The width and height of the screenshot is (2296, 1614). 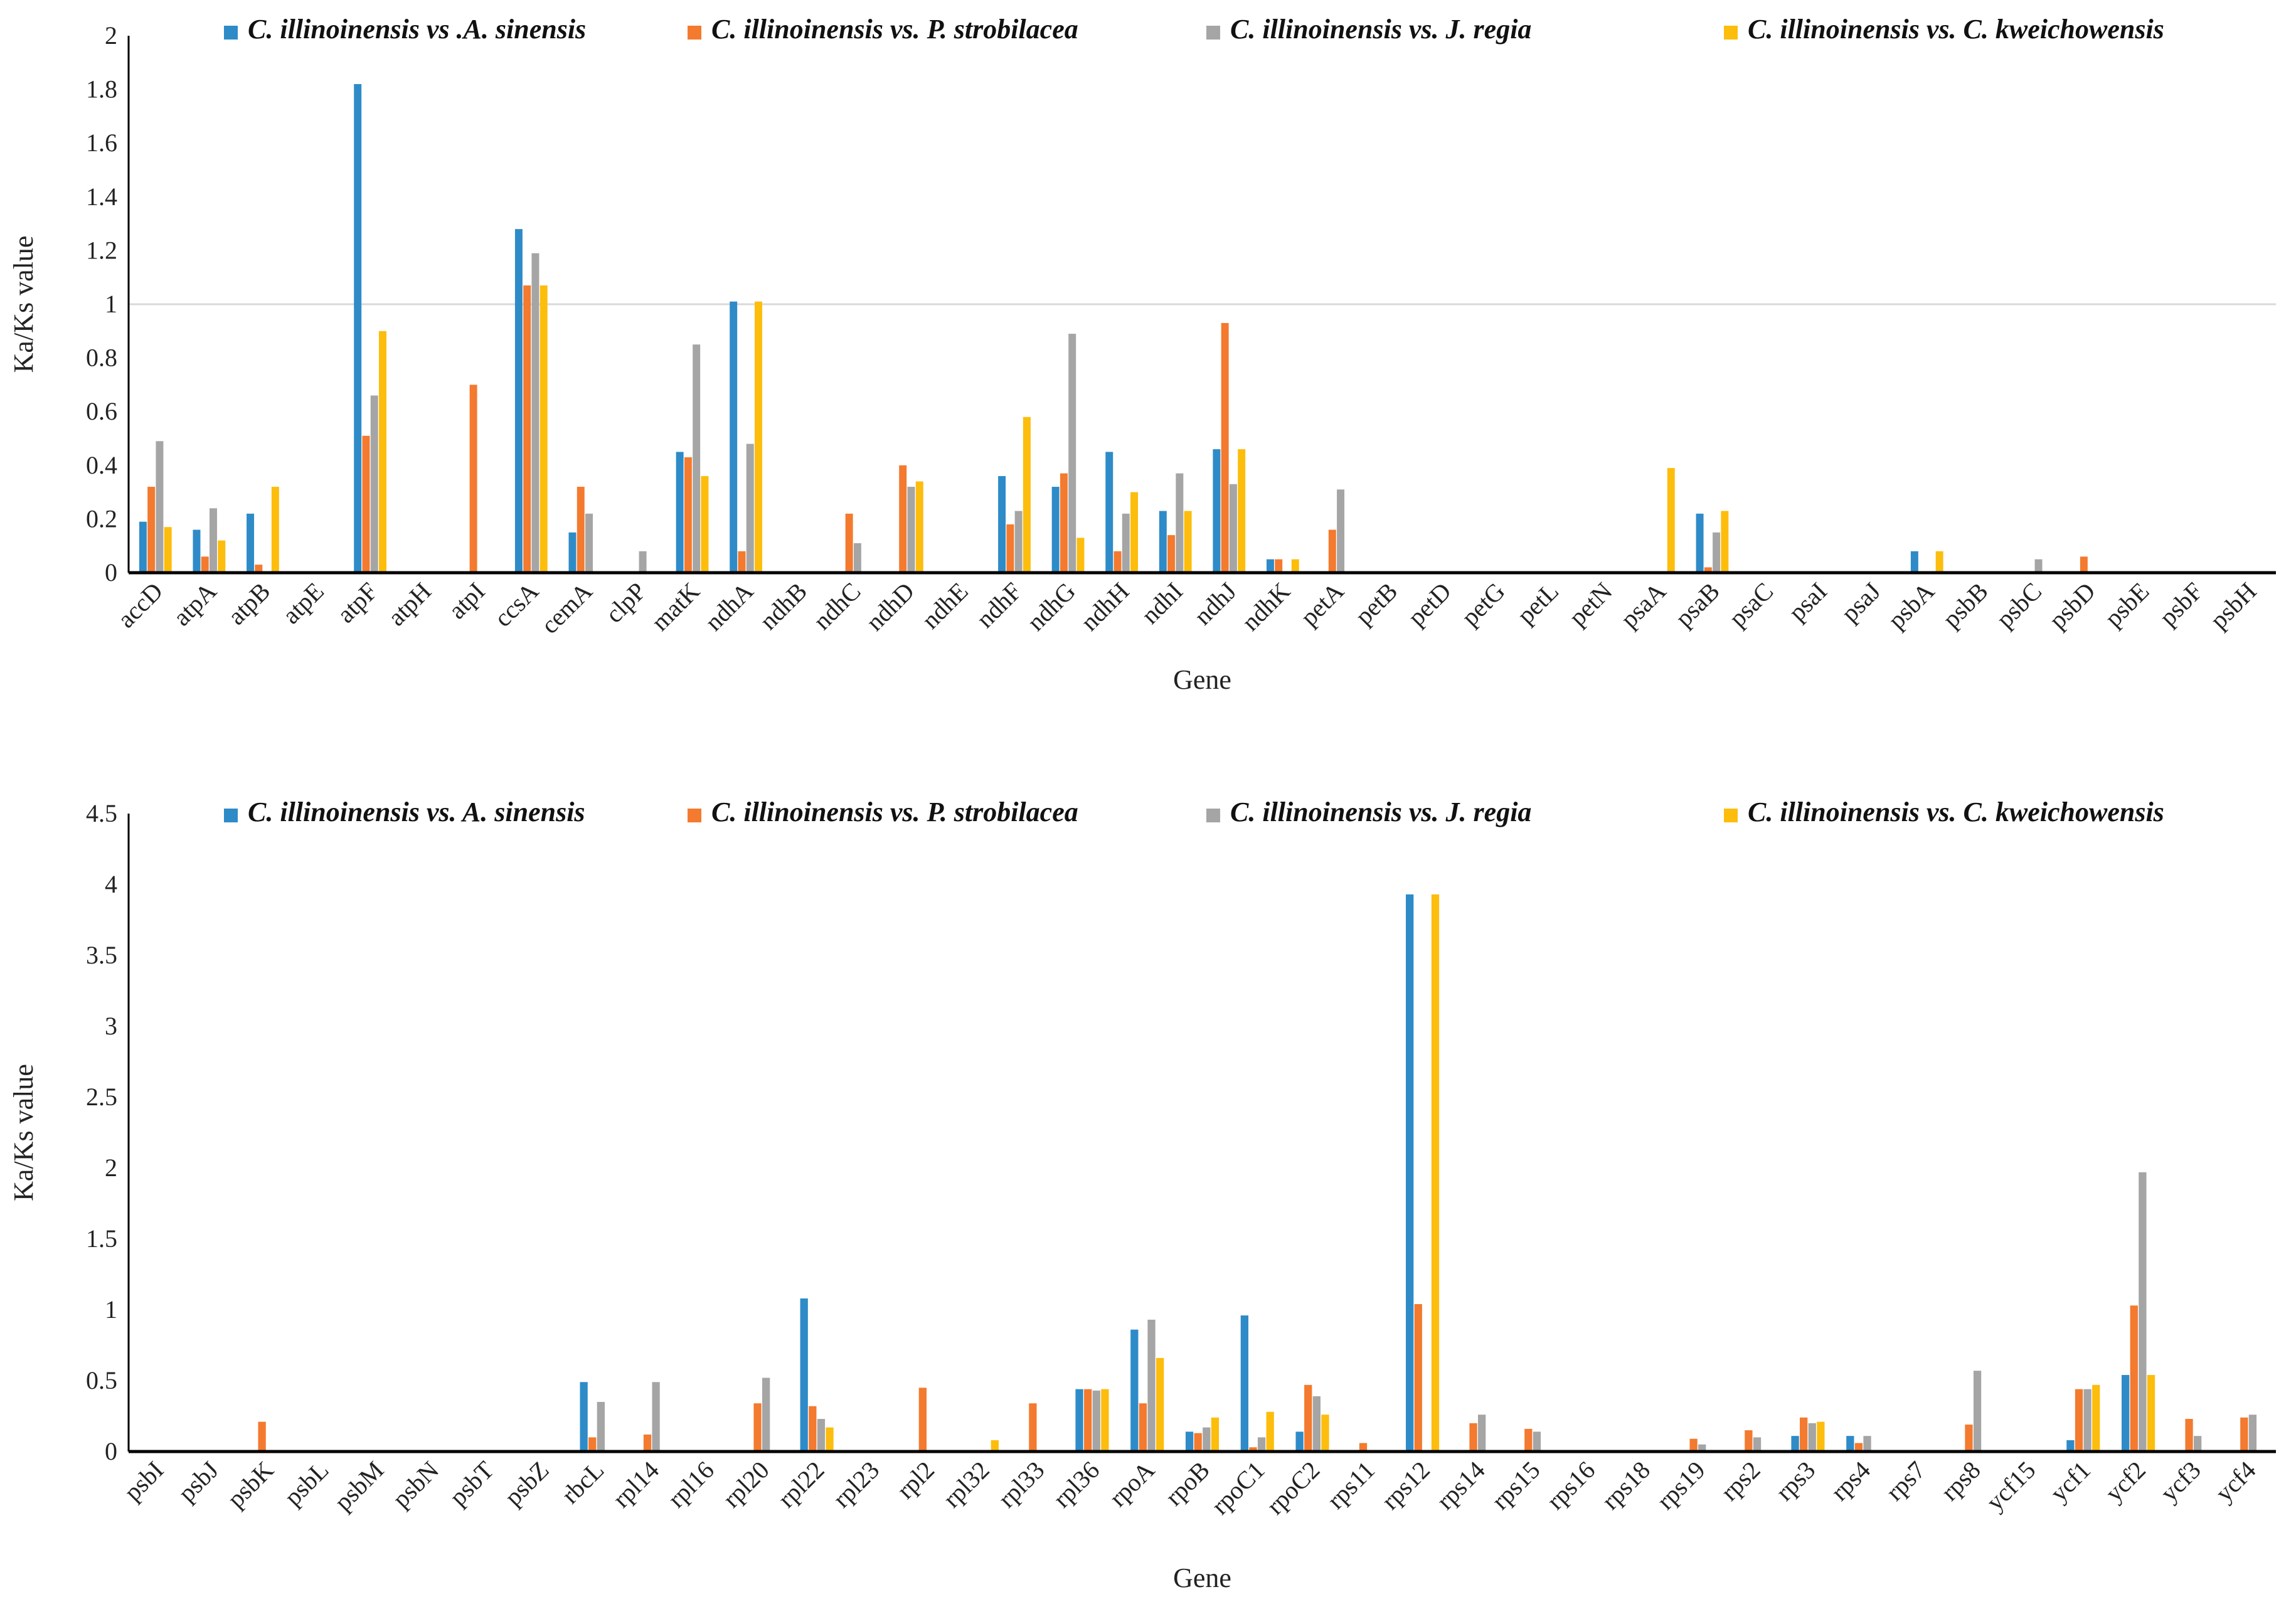 I want to click on x-tick-label: psbE, so click(x=2126, y=604).